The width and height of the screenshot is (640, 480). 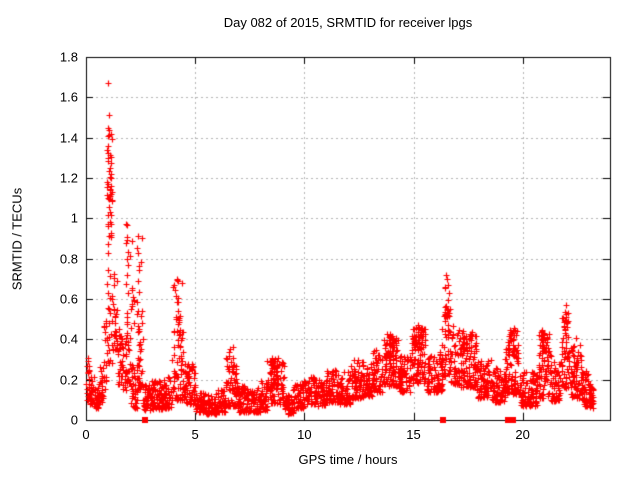 I want to click on x-axis-label: GPS time / hours, so click(x=348, y=459).